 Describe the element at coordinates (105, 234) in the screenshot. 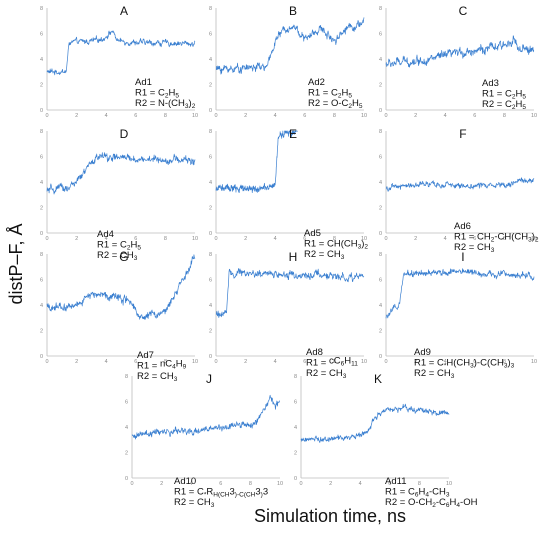

I see `annotation-line: Ad4` at that location.